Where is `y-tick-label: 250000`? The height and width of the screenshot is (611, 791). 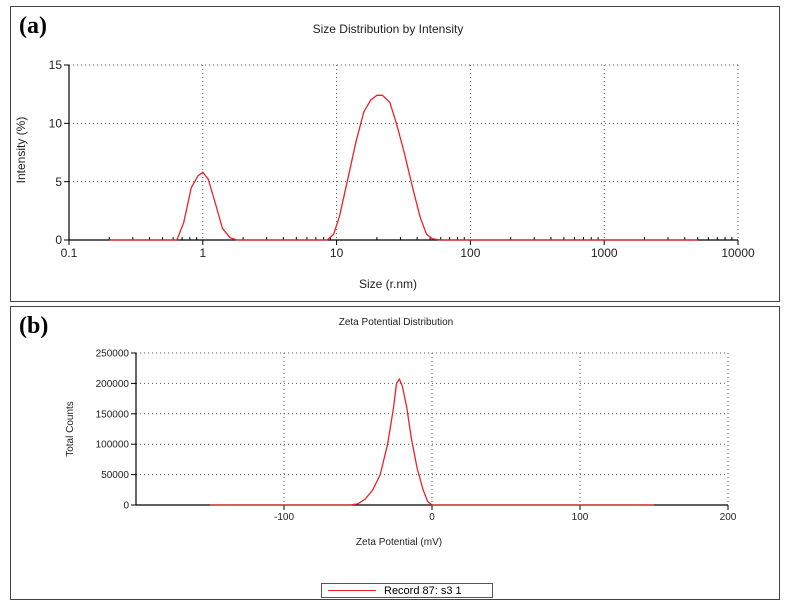
y-tick-label: 250000 is located at coordinates (113, 354).